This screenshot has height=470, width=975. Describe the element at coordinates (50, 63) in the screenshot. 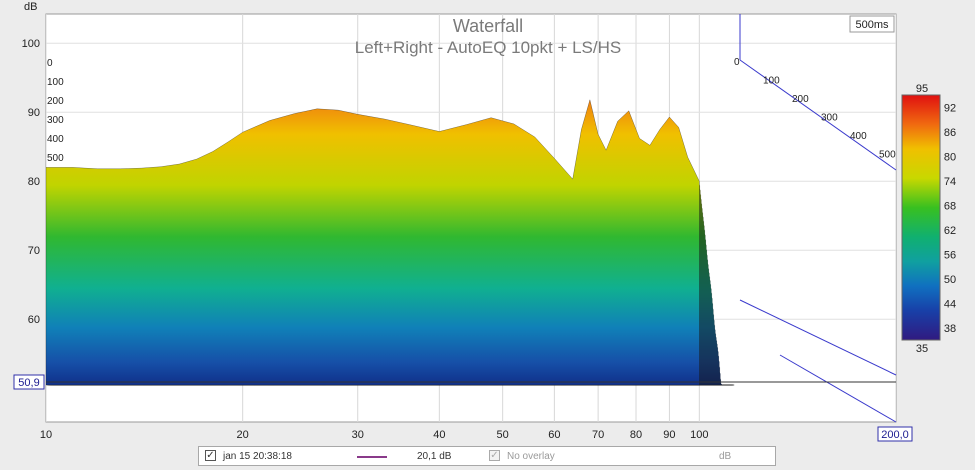

I see `time-tick-label-left: 0` at that location.